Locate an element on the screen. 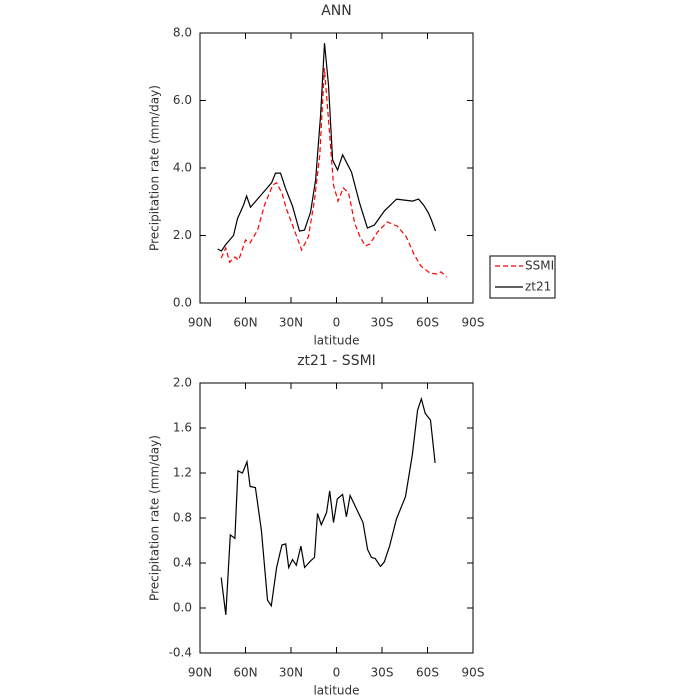  legend-label: SSMI is located at coordinates (539, 266).